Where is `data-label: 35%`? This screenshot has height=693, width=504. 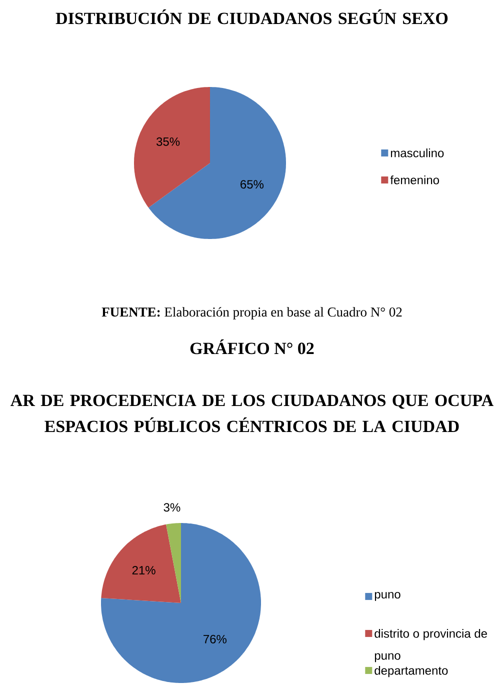 data-label: 35% is located at coordinates (168, 141).